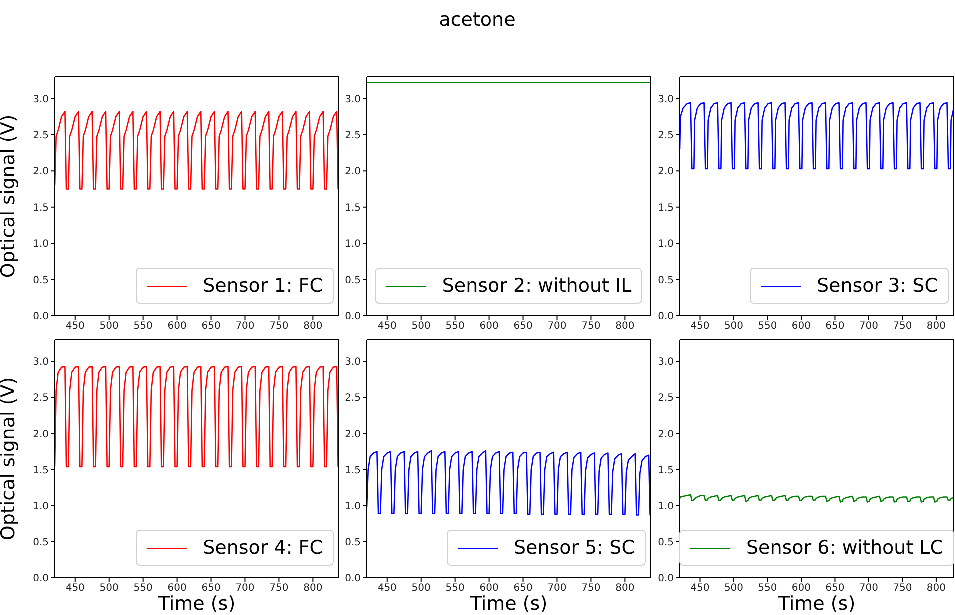  I want to click on legend-label: Sensor 4: FC, so click(263, 548).